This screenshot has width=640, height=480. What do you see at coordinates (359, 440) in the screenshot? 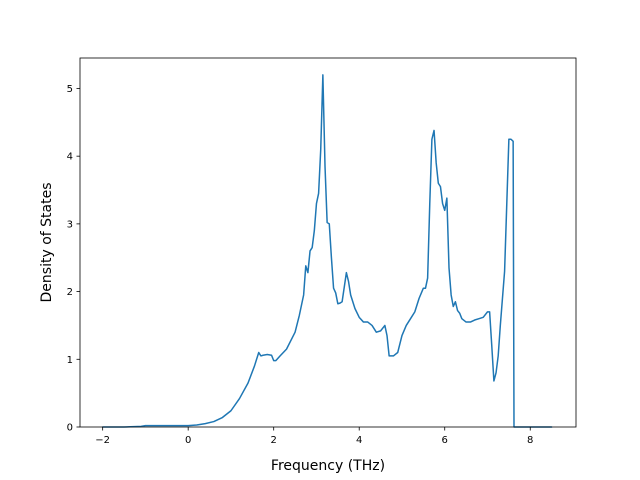
I see `x-tick-label: 4` at bounding box center [359, 440].